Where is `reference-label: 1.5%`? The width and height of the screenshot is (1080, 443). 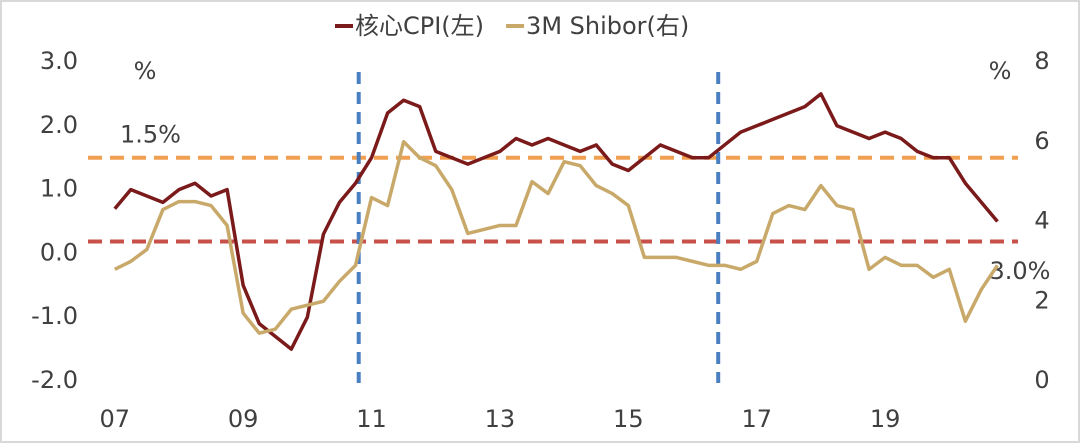
reference-label: 1.5% is located at coordinates (150, 135).